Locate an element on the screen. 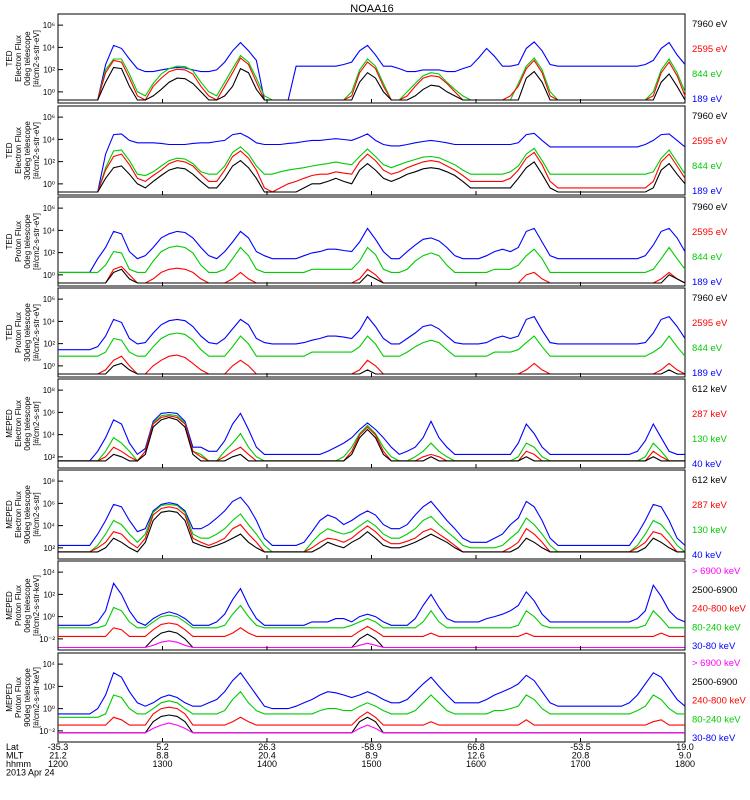 This screenshot has height=800, width=750. footer-date: 2013 Apr 24 is located at coordinates (30, 773).